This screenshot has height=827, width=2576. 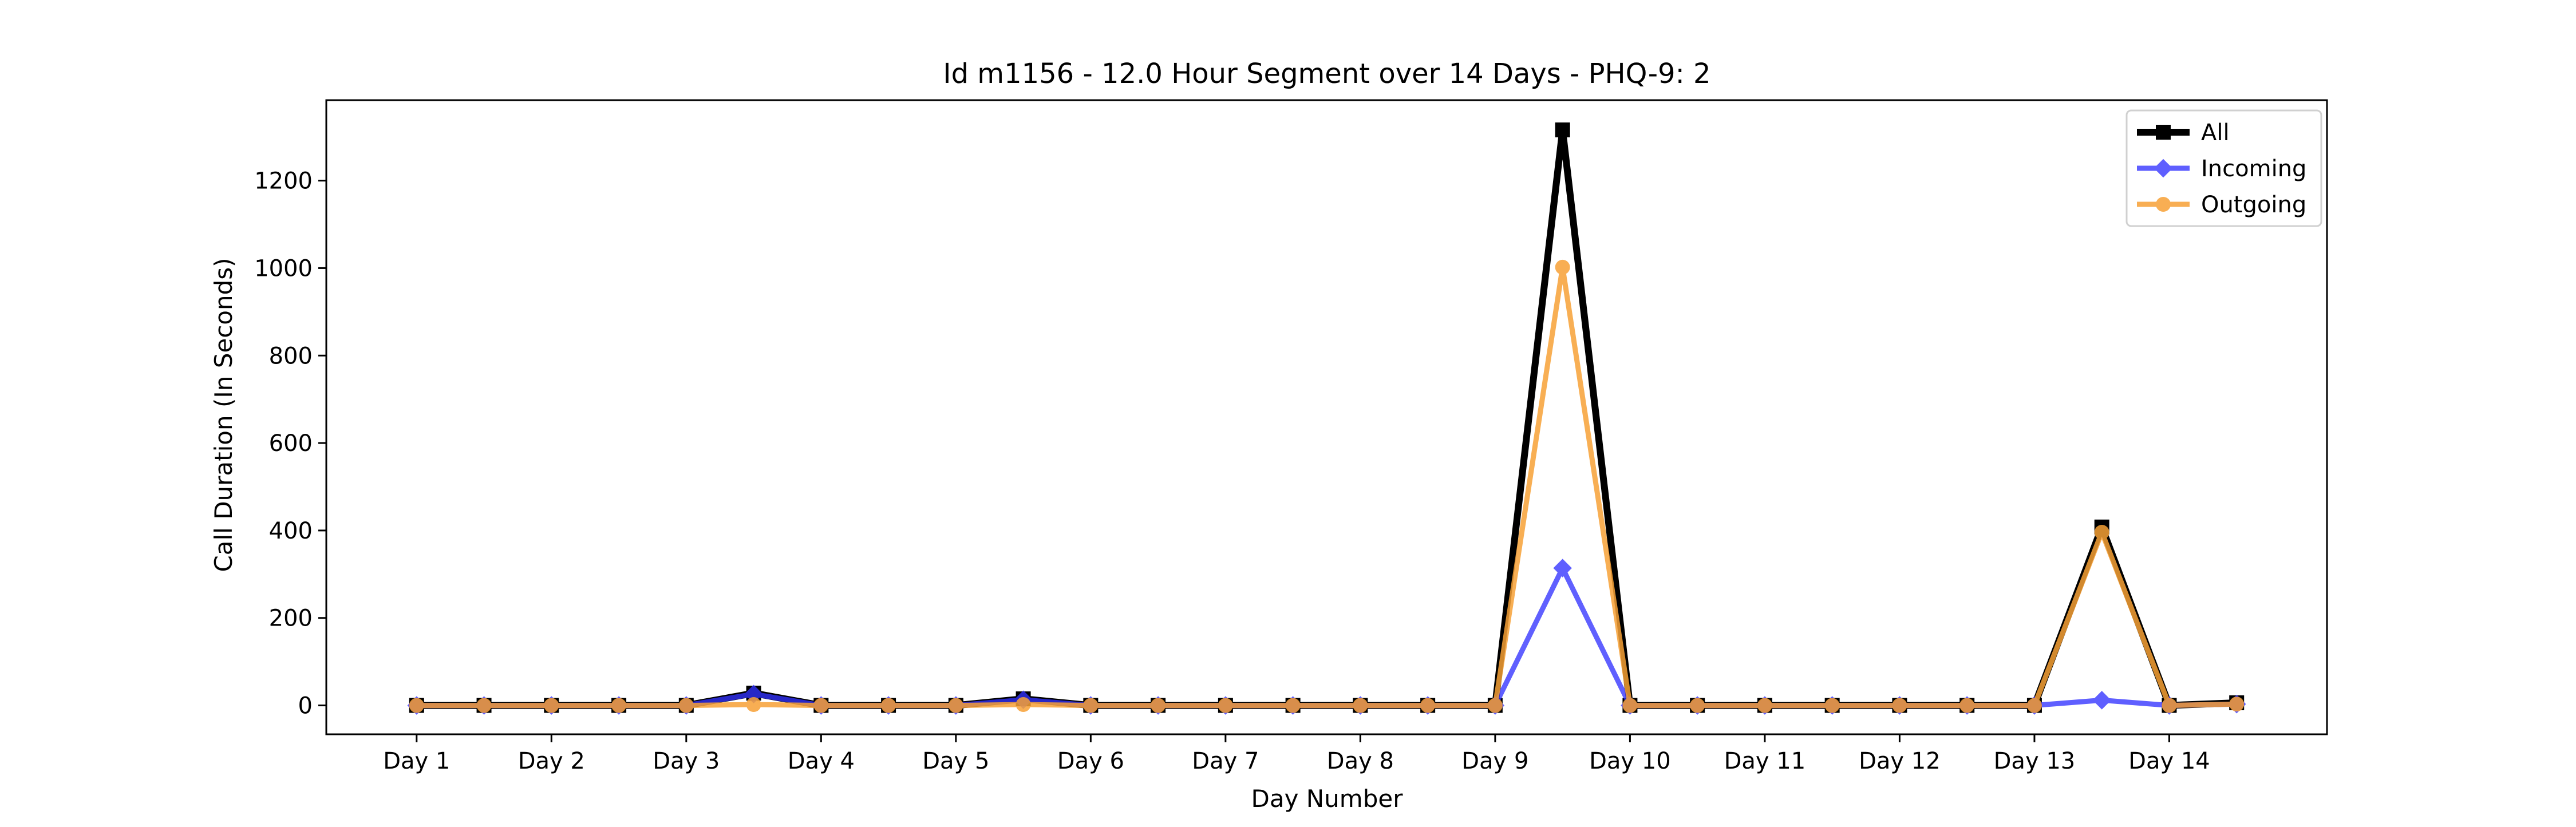 I want to click on x-tick-label: Day 7, so click(x=1225, y=761).